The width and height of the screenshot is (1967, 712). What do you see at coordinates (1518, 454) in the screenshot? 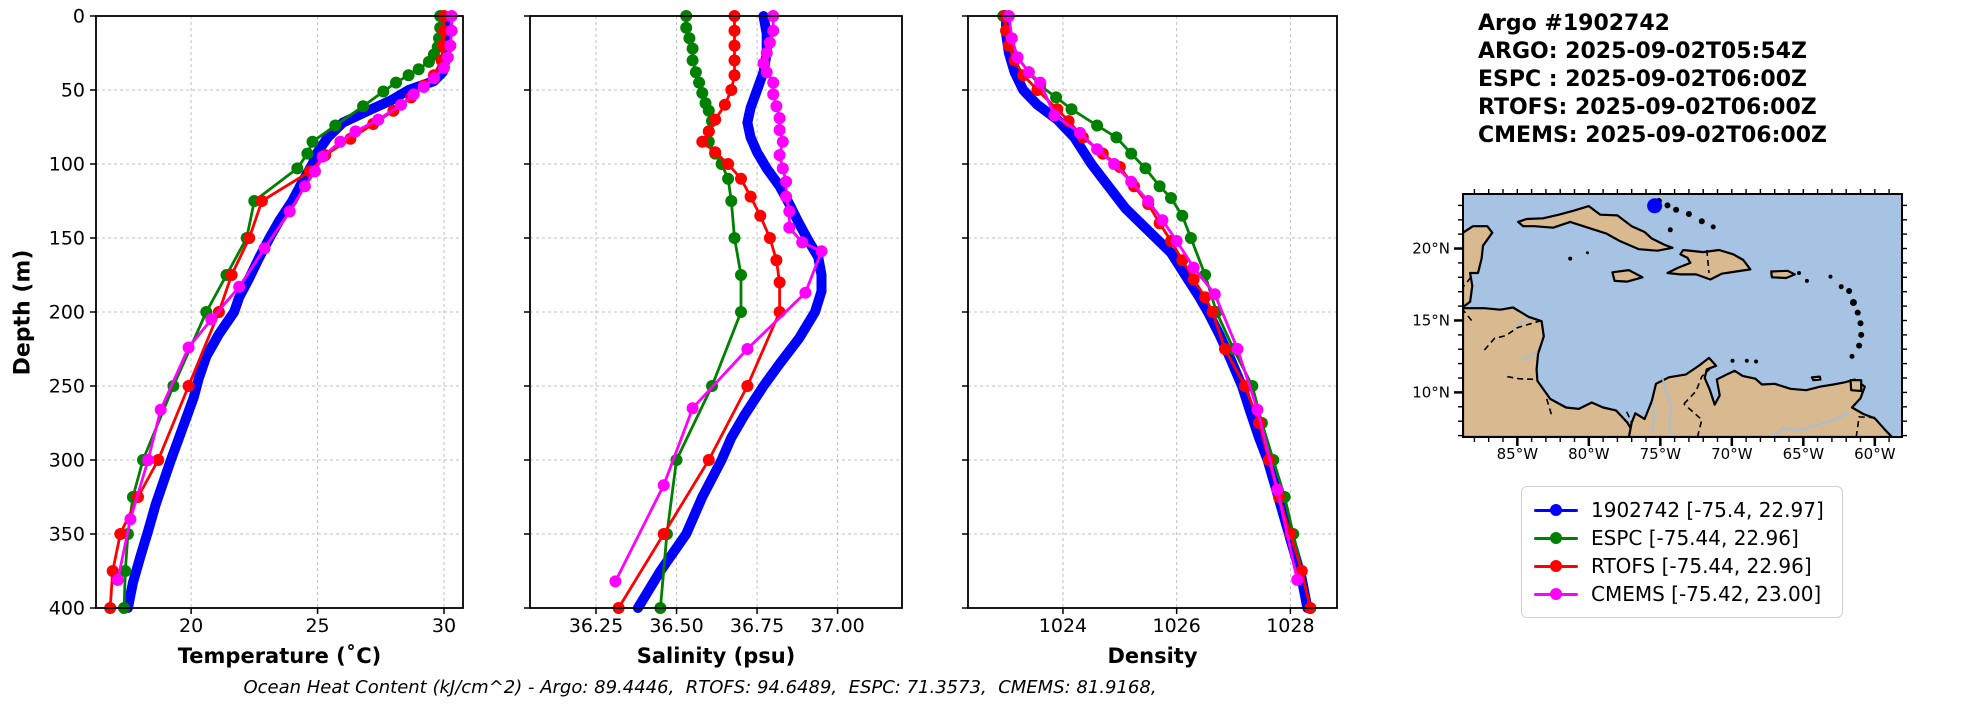
I see `svg-text: 85°W` at bounding box center [1518, 454].